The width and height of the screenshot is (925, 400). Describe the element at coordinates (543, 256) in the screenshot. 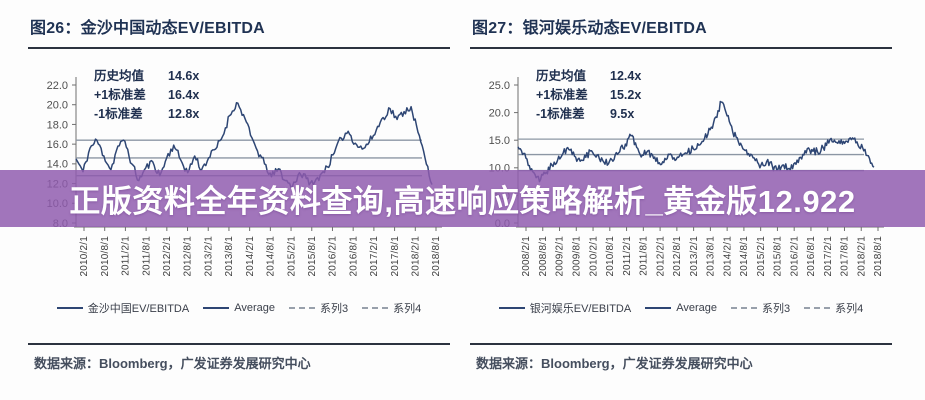

I see `x-tick-label: 2008/8/1` at that location.